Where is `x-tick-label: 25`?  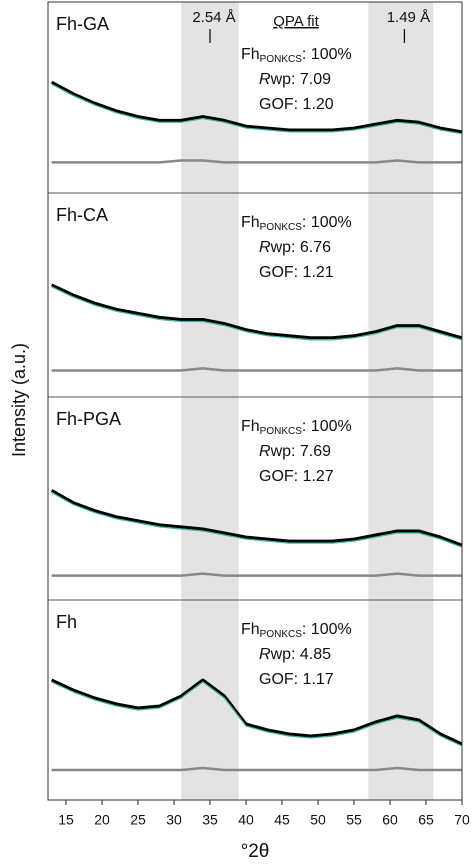 x-tick-label: 25 is located at coordinates (138, 820).